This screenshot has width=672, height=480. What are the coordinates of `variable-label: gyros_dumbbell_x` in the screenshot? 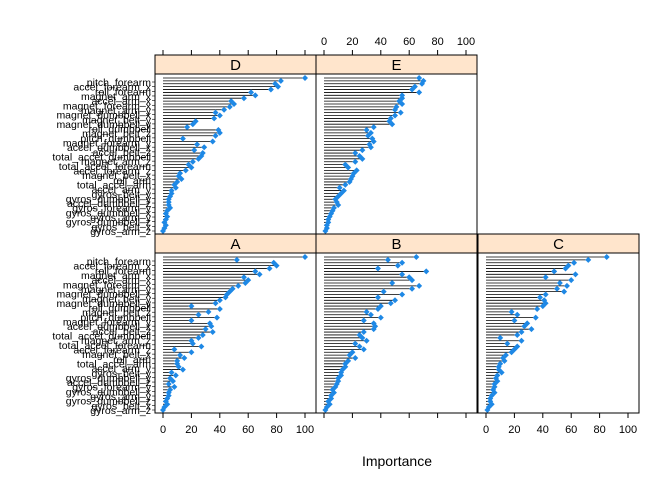 It's located at (109, 213).